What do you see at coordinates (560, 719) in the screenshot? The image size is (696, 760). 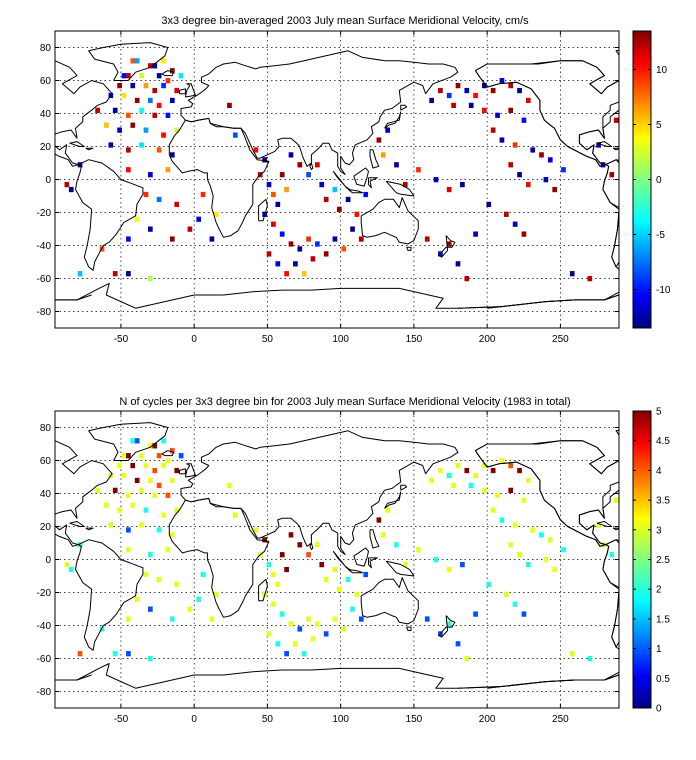 I see `x-tick-label: 250` at bounding box center [560, 719].